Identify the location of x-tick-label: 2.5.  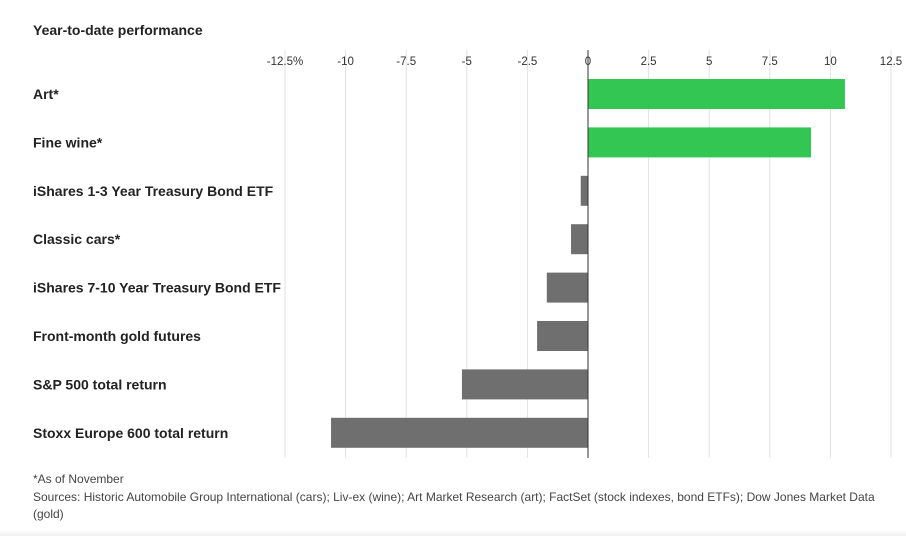
(649, 62).